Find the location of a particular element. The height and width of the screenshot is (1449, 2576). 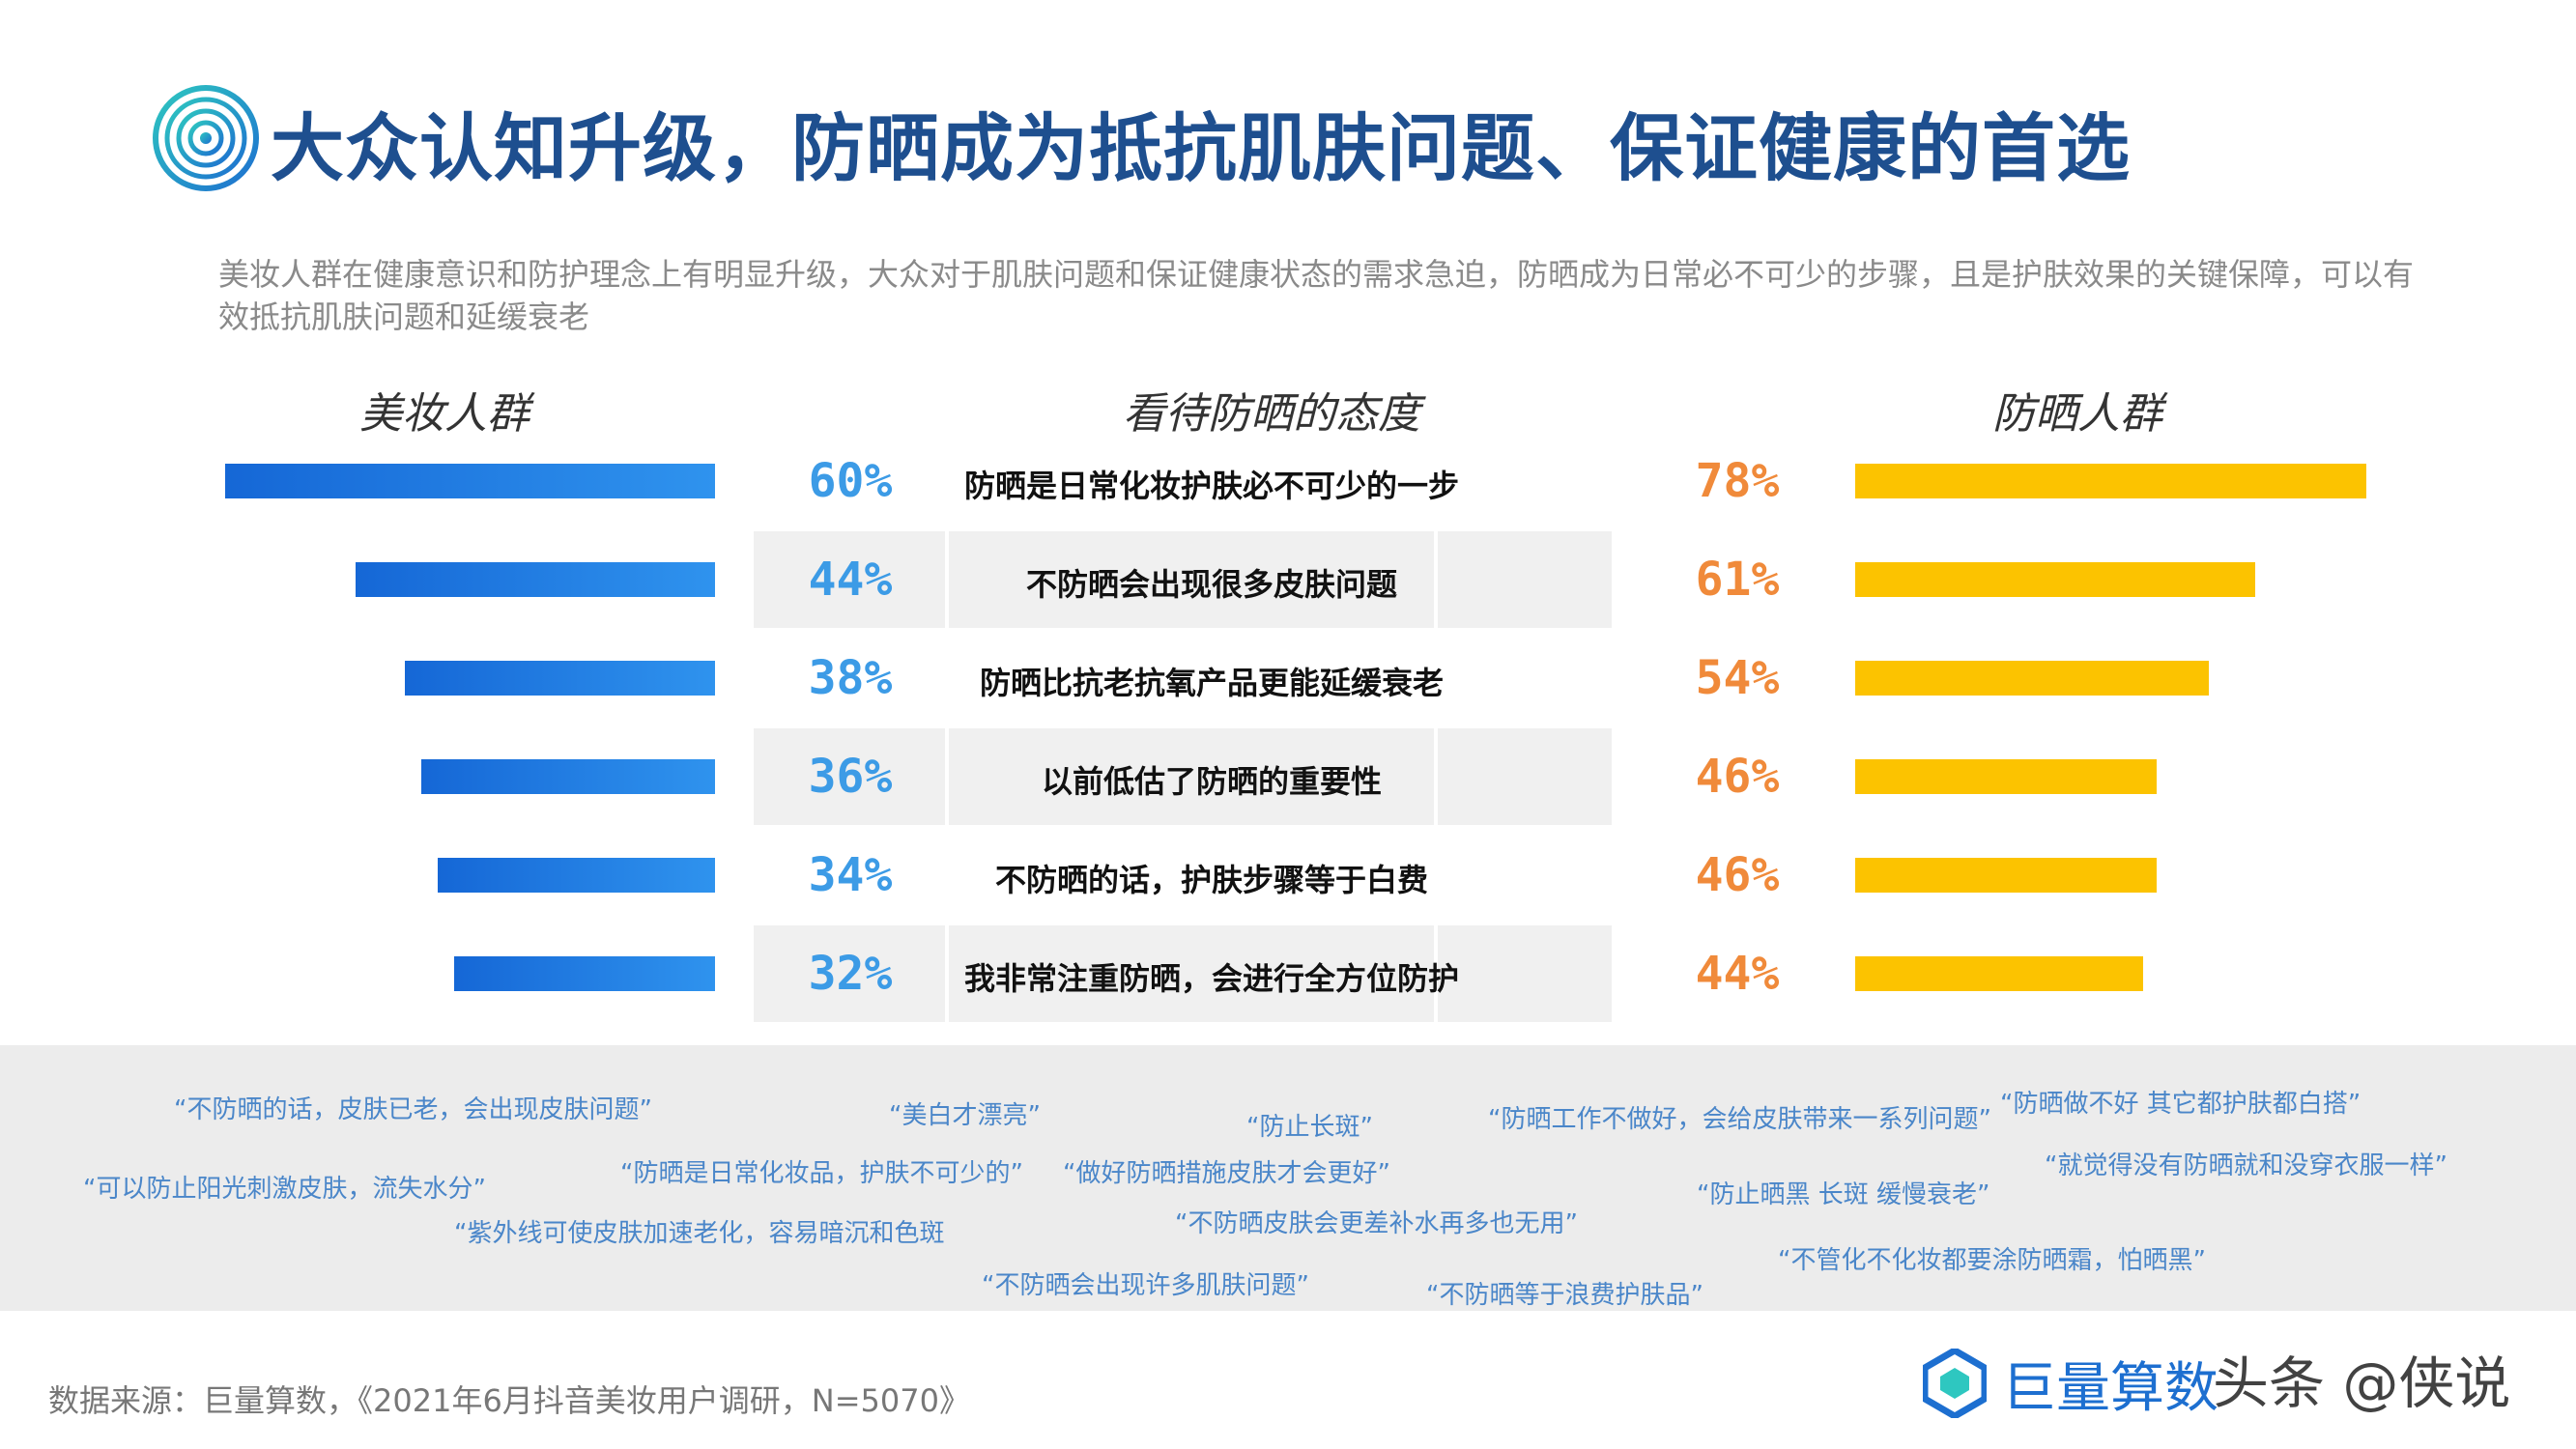

brand-name: 巨量算数 is located at coordinates (2110, 1388).